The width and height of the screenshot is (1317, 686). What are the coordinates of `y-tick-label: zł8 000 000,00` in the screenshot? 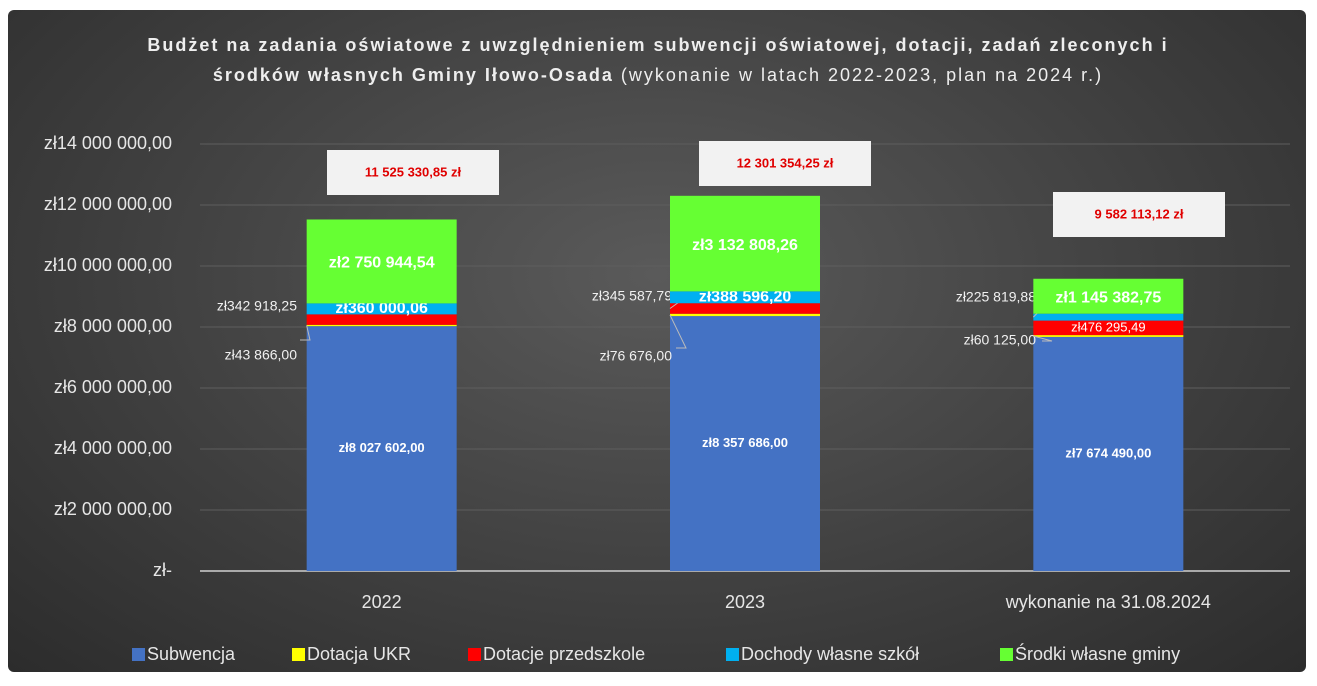 It's located at (113, 326).